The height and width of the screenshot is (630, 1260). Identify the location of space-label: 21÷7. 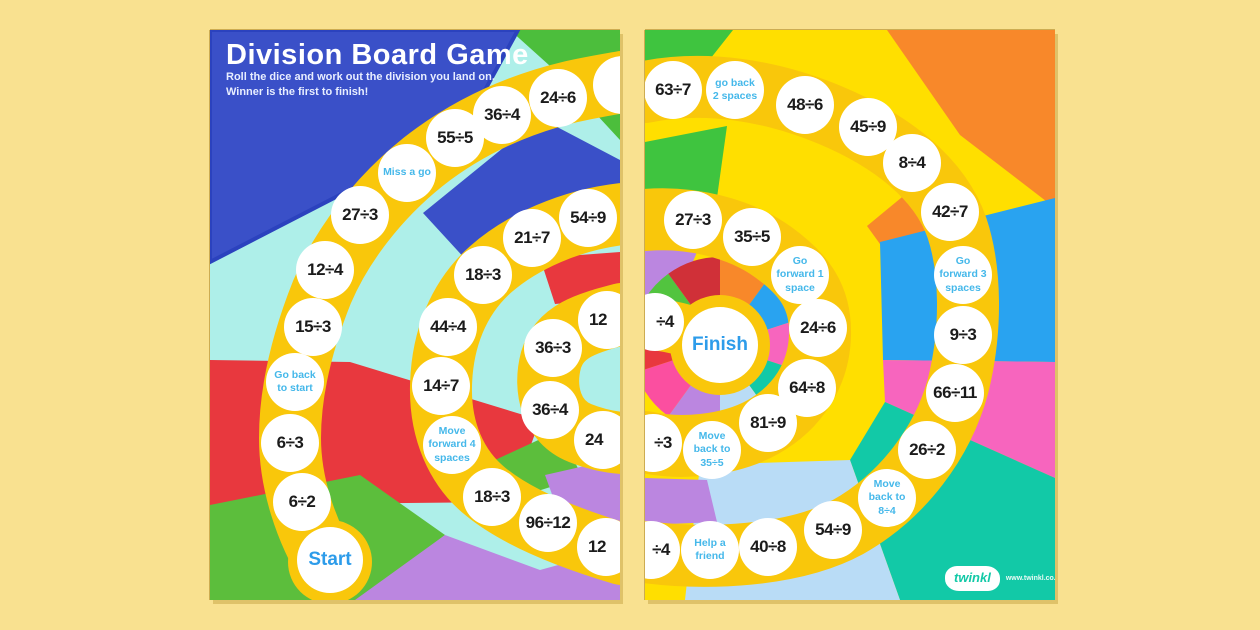
(532, 238).